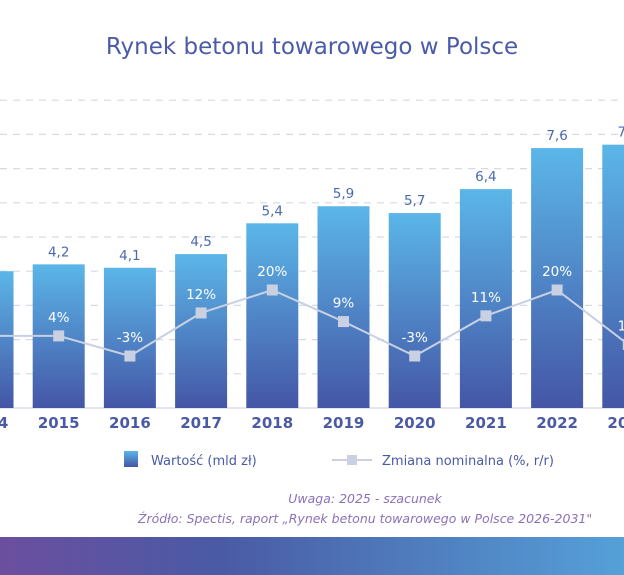 The image size is (624, 575). I want to click on change-line-path, so click(312, 323).